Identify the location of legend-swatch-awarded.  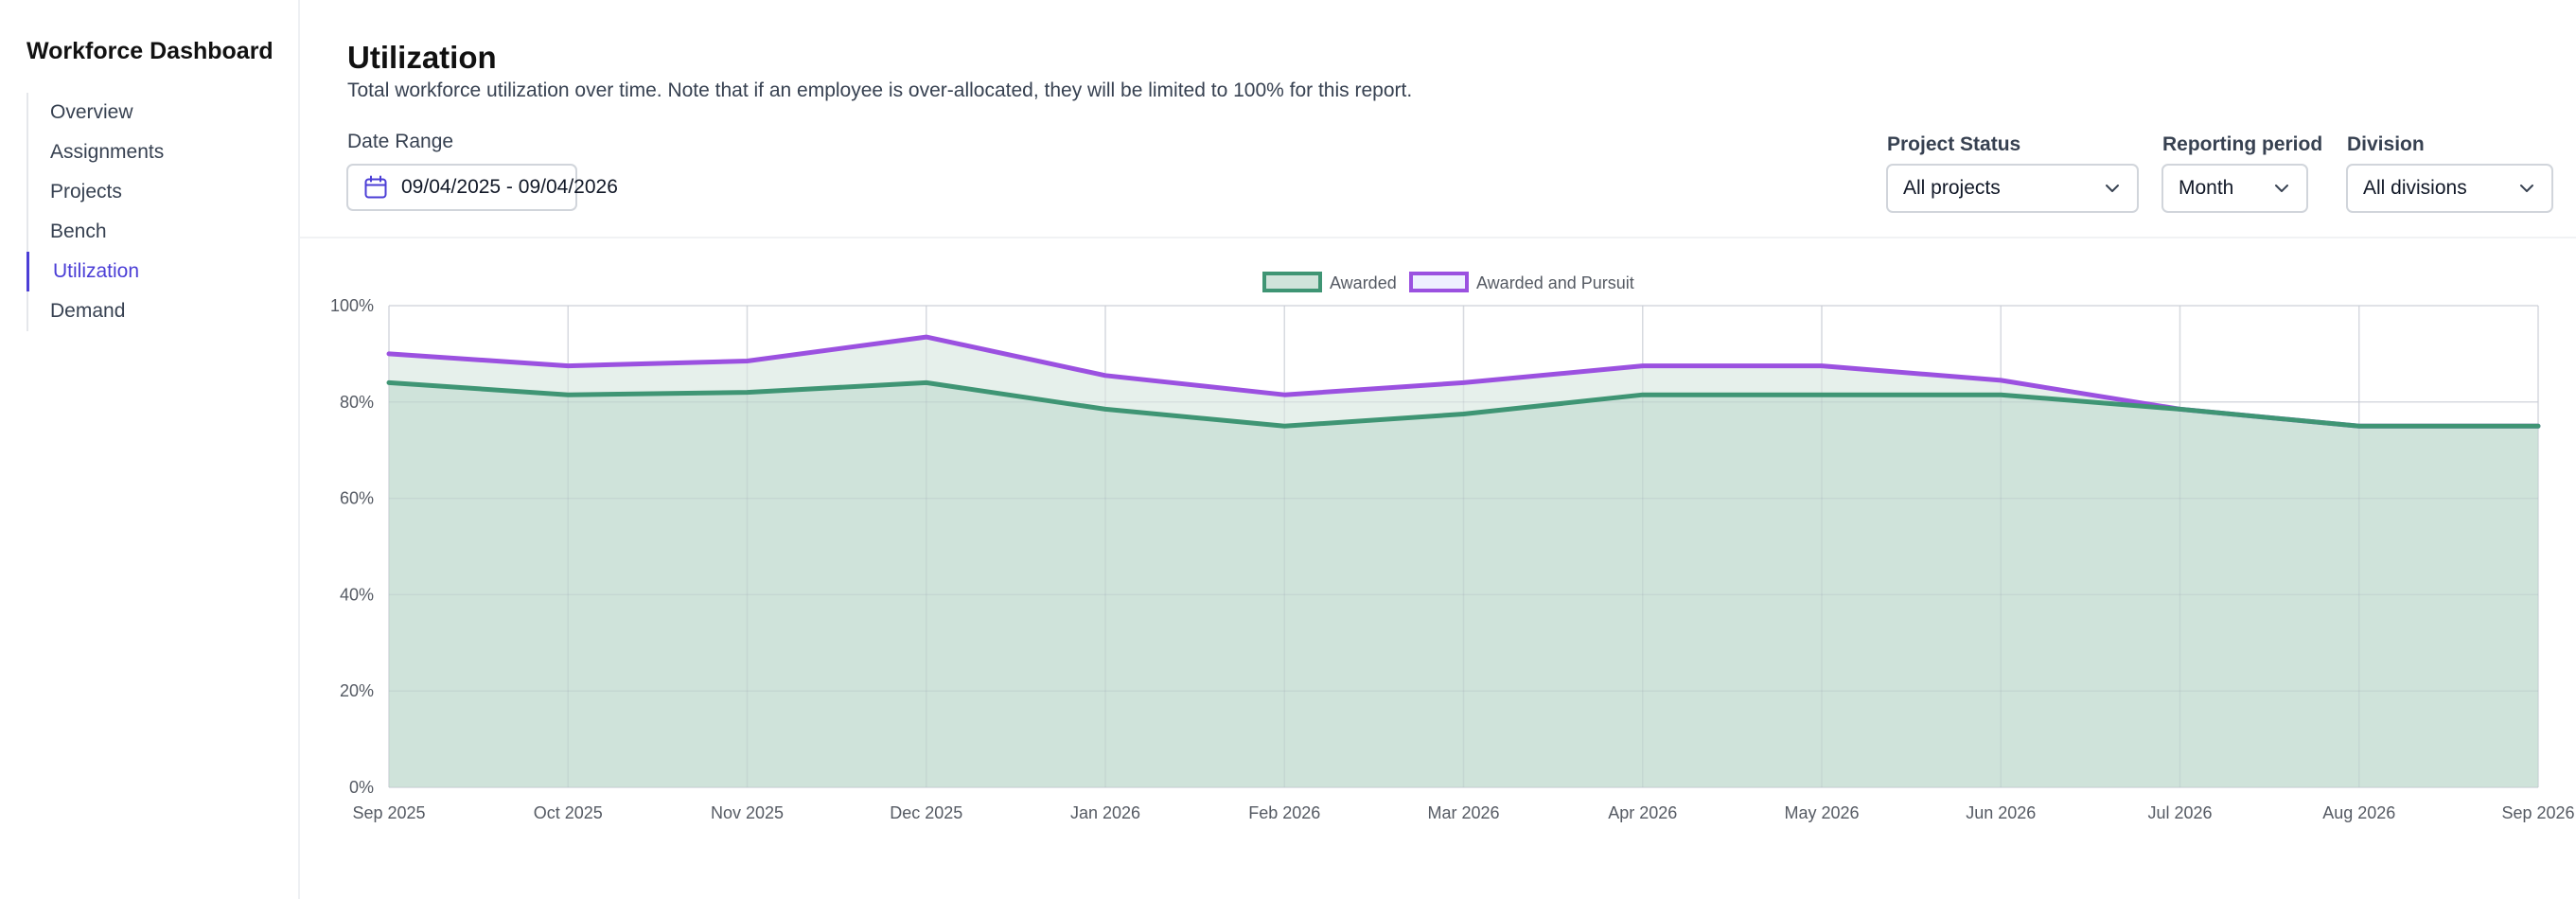
(1292, 282).